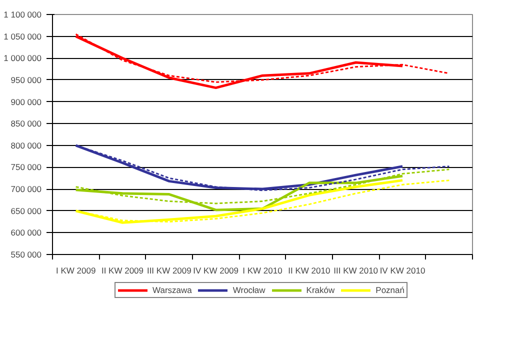 The width and height of the screenshot is (506, 344). What do you see at coordinates (262, 271) in the screenshot?
I see `x-tick-label: I KW 2010` at bounding box center [262, 271].